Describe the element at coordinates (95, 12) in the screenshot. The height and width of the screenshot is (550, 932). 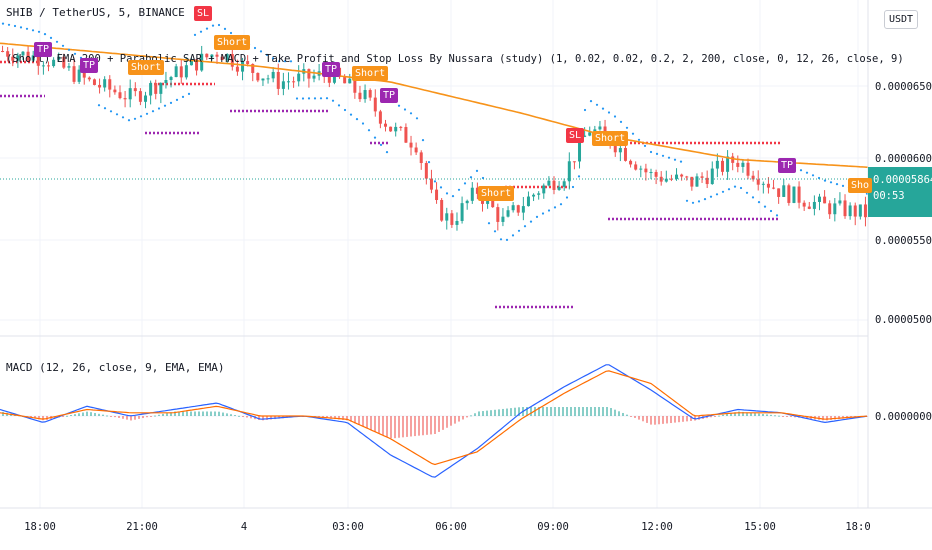
I see `symbol-title: SHIB / TetherUS, 5, BINANCE` at that location.